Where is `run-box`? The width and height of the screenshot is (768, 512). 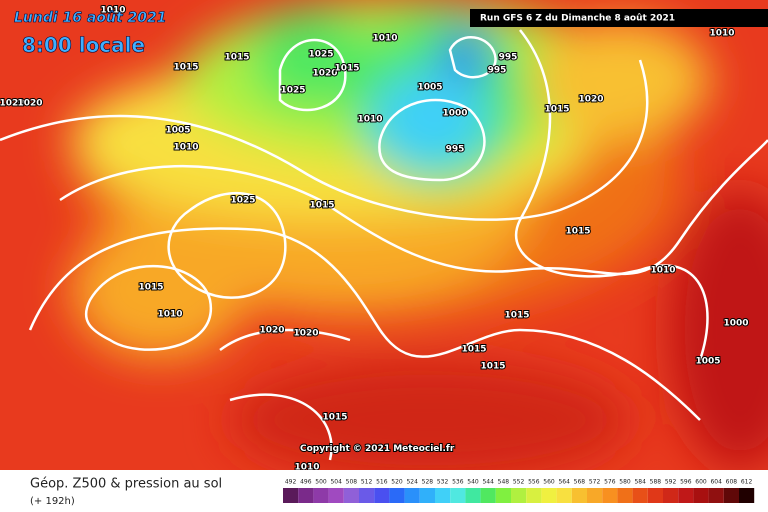 run-box is located at coordinates (619, 18).